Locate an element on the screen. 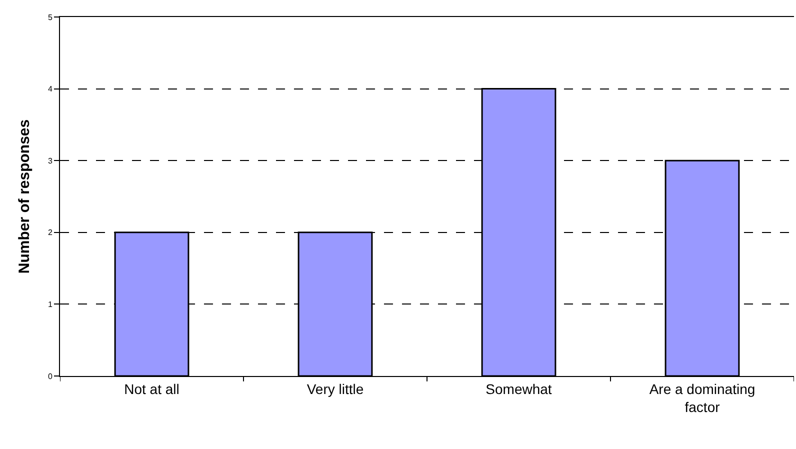  x-tick-label: Very little is located at coordinates (335, 388).